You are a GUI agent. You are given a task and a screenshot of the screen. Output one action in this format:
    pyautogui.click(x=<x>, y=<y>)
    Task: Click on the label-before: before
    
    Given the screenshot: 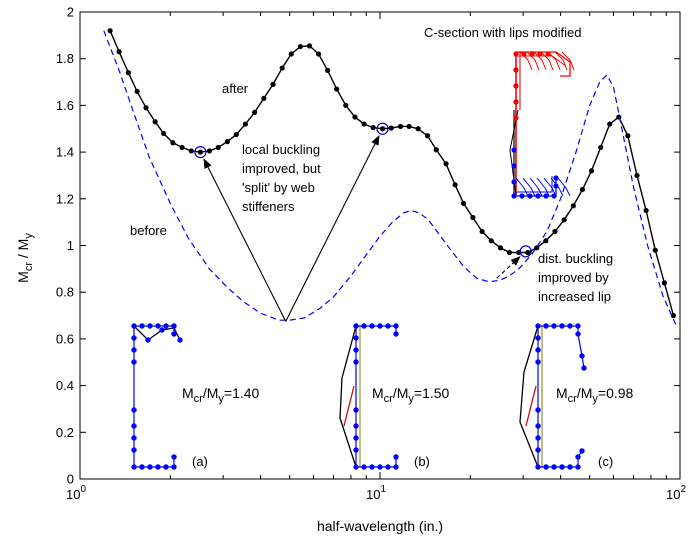 What is the action you would take?
    pyautogui.click(x=148, y=230)
    